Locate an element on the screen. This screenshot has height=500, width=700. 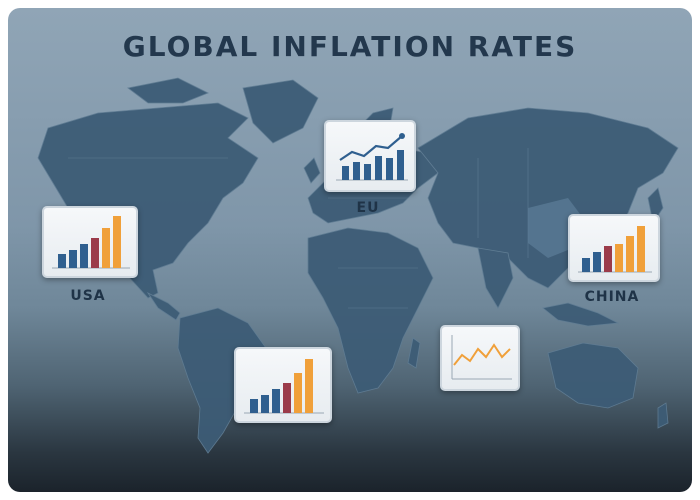
chart-card-south is located at coordinates (283, 385).